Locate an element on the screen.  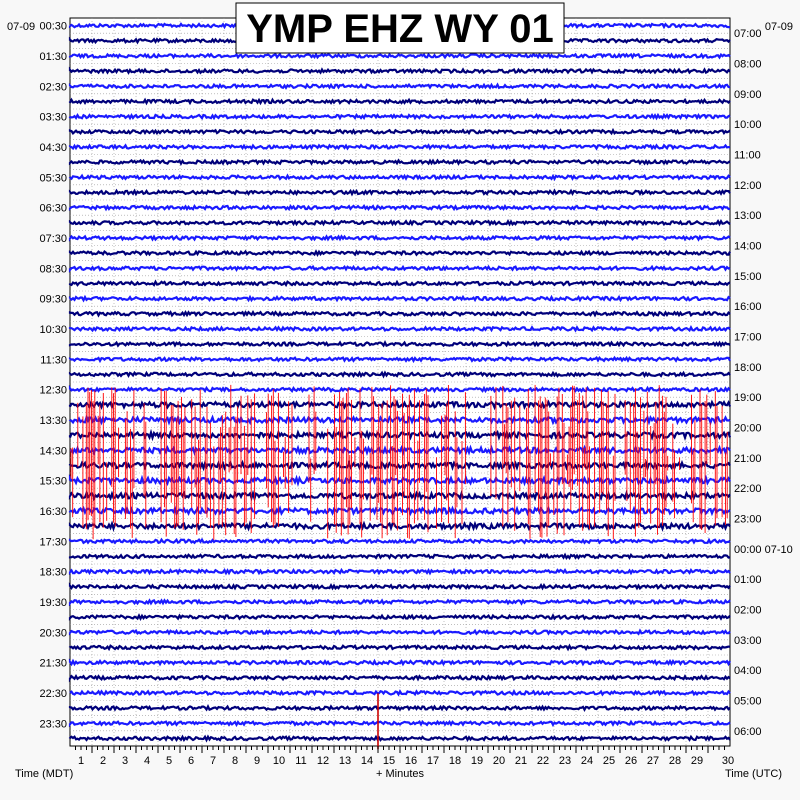
y-right-label: 18:00 is located at coordinates (748, 368).